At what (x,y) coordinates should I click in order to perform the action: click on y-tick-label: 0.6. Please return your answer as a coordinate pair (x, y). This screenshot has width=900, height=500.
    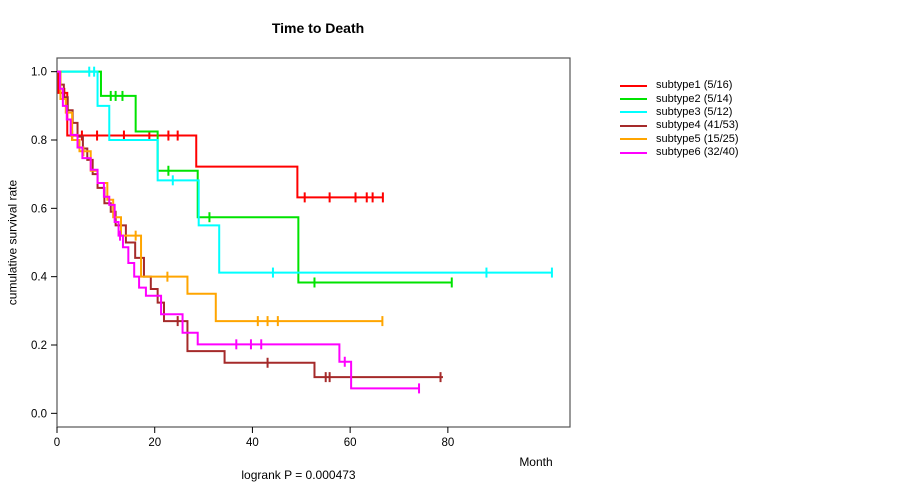
    Looking at the image, I should click on (39, 209).